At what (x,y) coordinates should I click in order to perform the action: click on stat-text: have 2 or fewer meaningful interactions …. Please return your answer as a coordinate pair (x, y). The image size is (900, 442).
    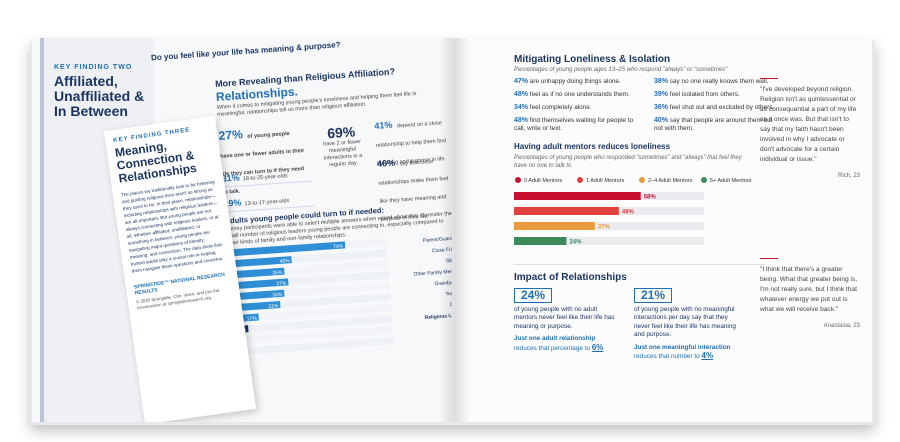
    Looking at the image, I should click on (342, 153).